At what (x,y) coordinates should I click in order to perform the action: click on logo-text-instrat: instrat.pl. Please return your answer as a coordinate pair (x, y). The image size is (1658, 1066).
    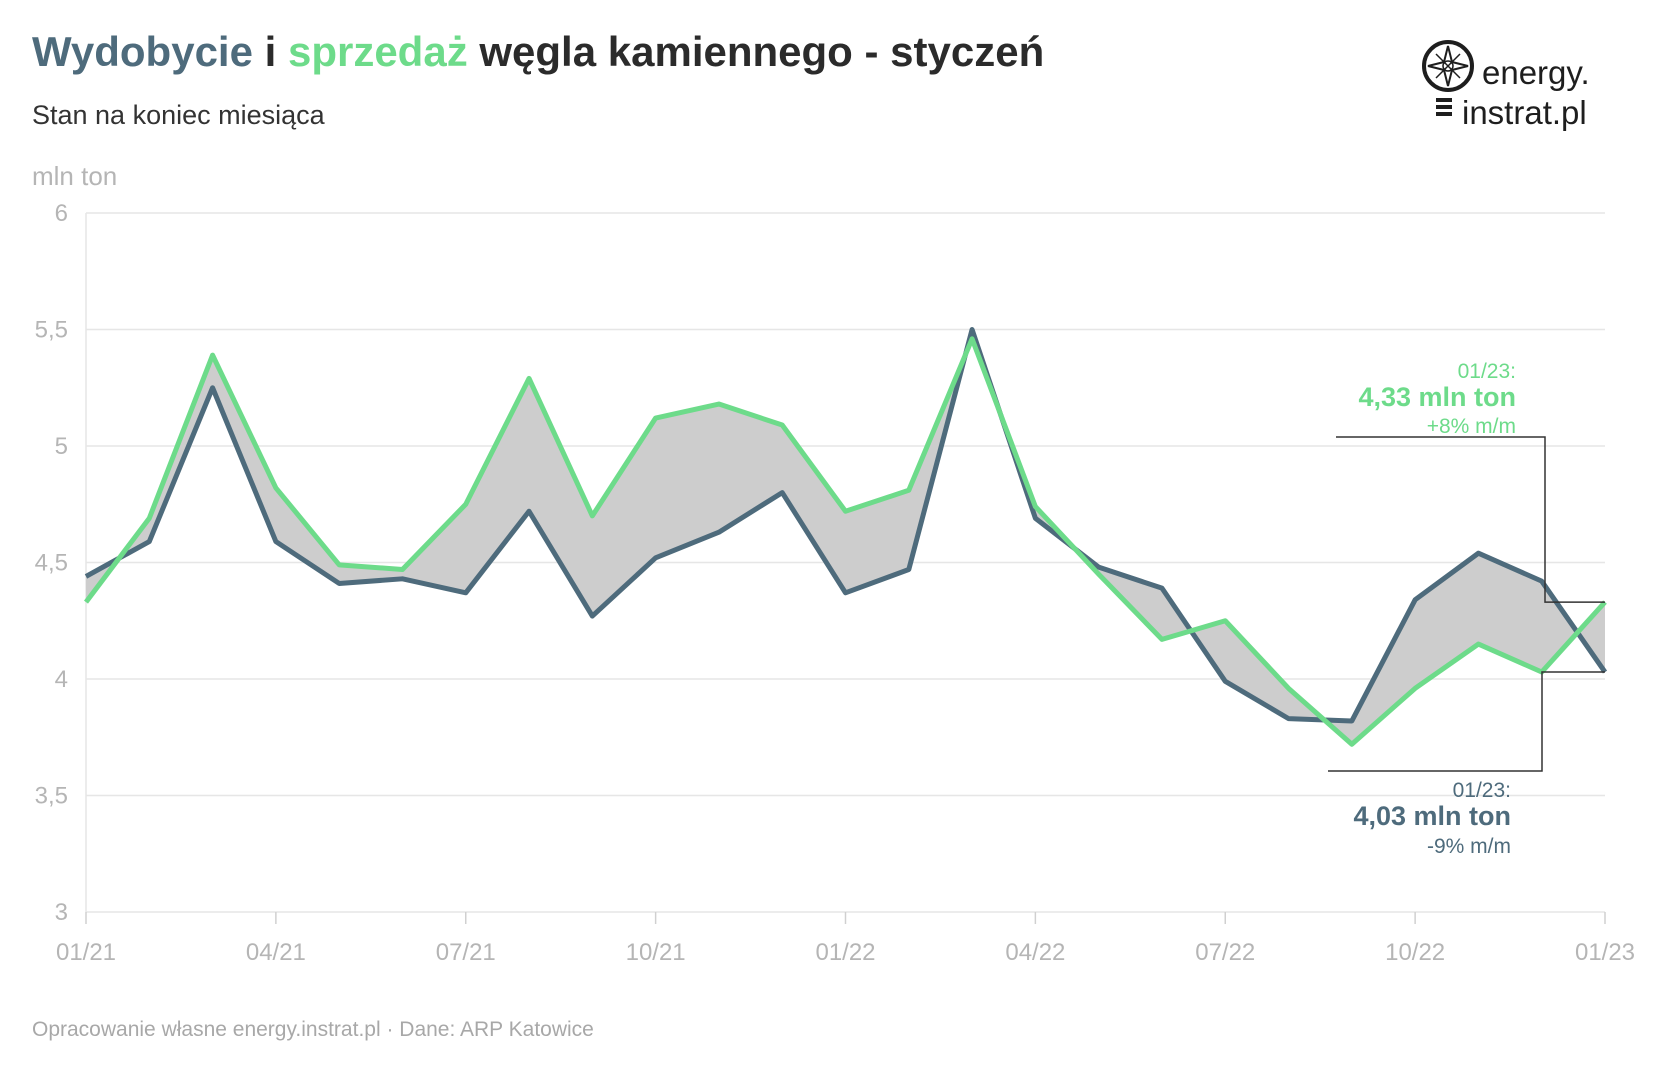
    Looking at the image, I should click on (1524, 112).